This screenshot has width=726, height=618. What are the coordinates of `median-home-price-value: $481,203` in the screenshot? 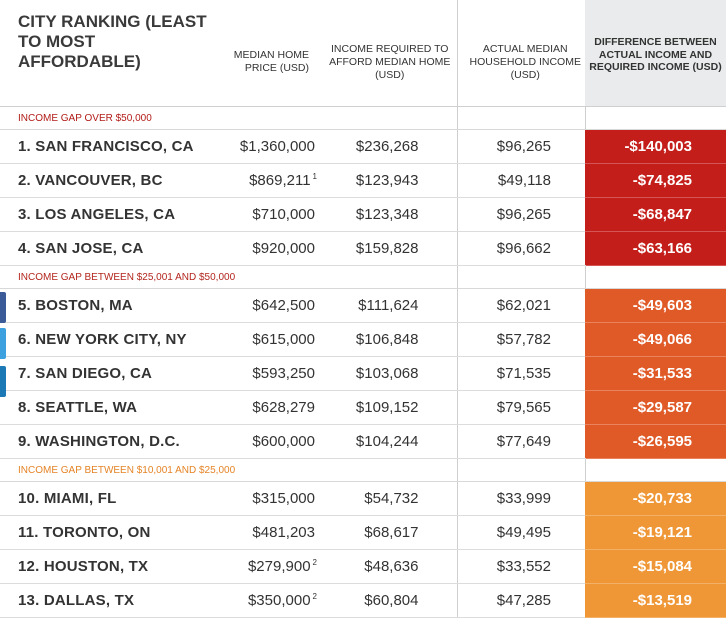 It's located at (283, 532).